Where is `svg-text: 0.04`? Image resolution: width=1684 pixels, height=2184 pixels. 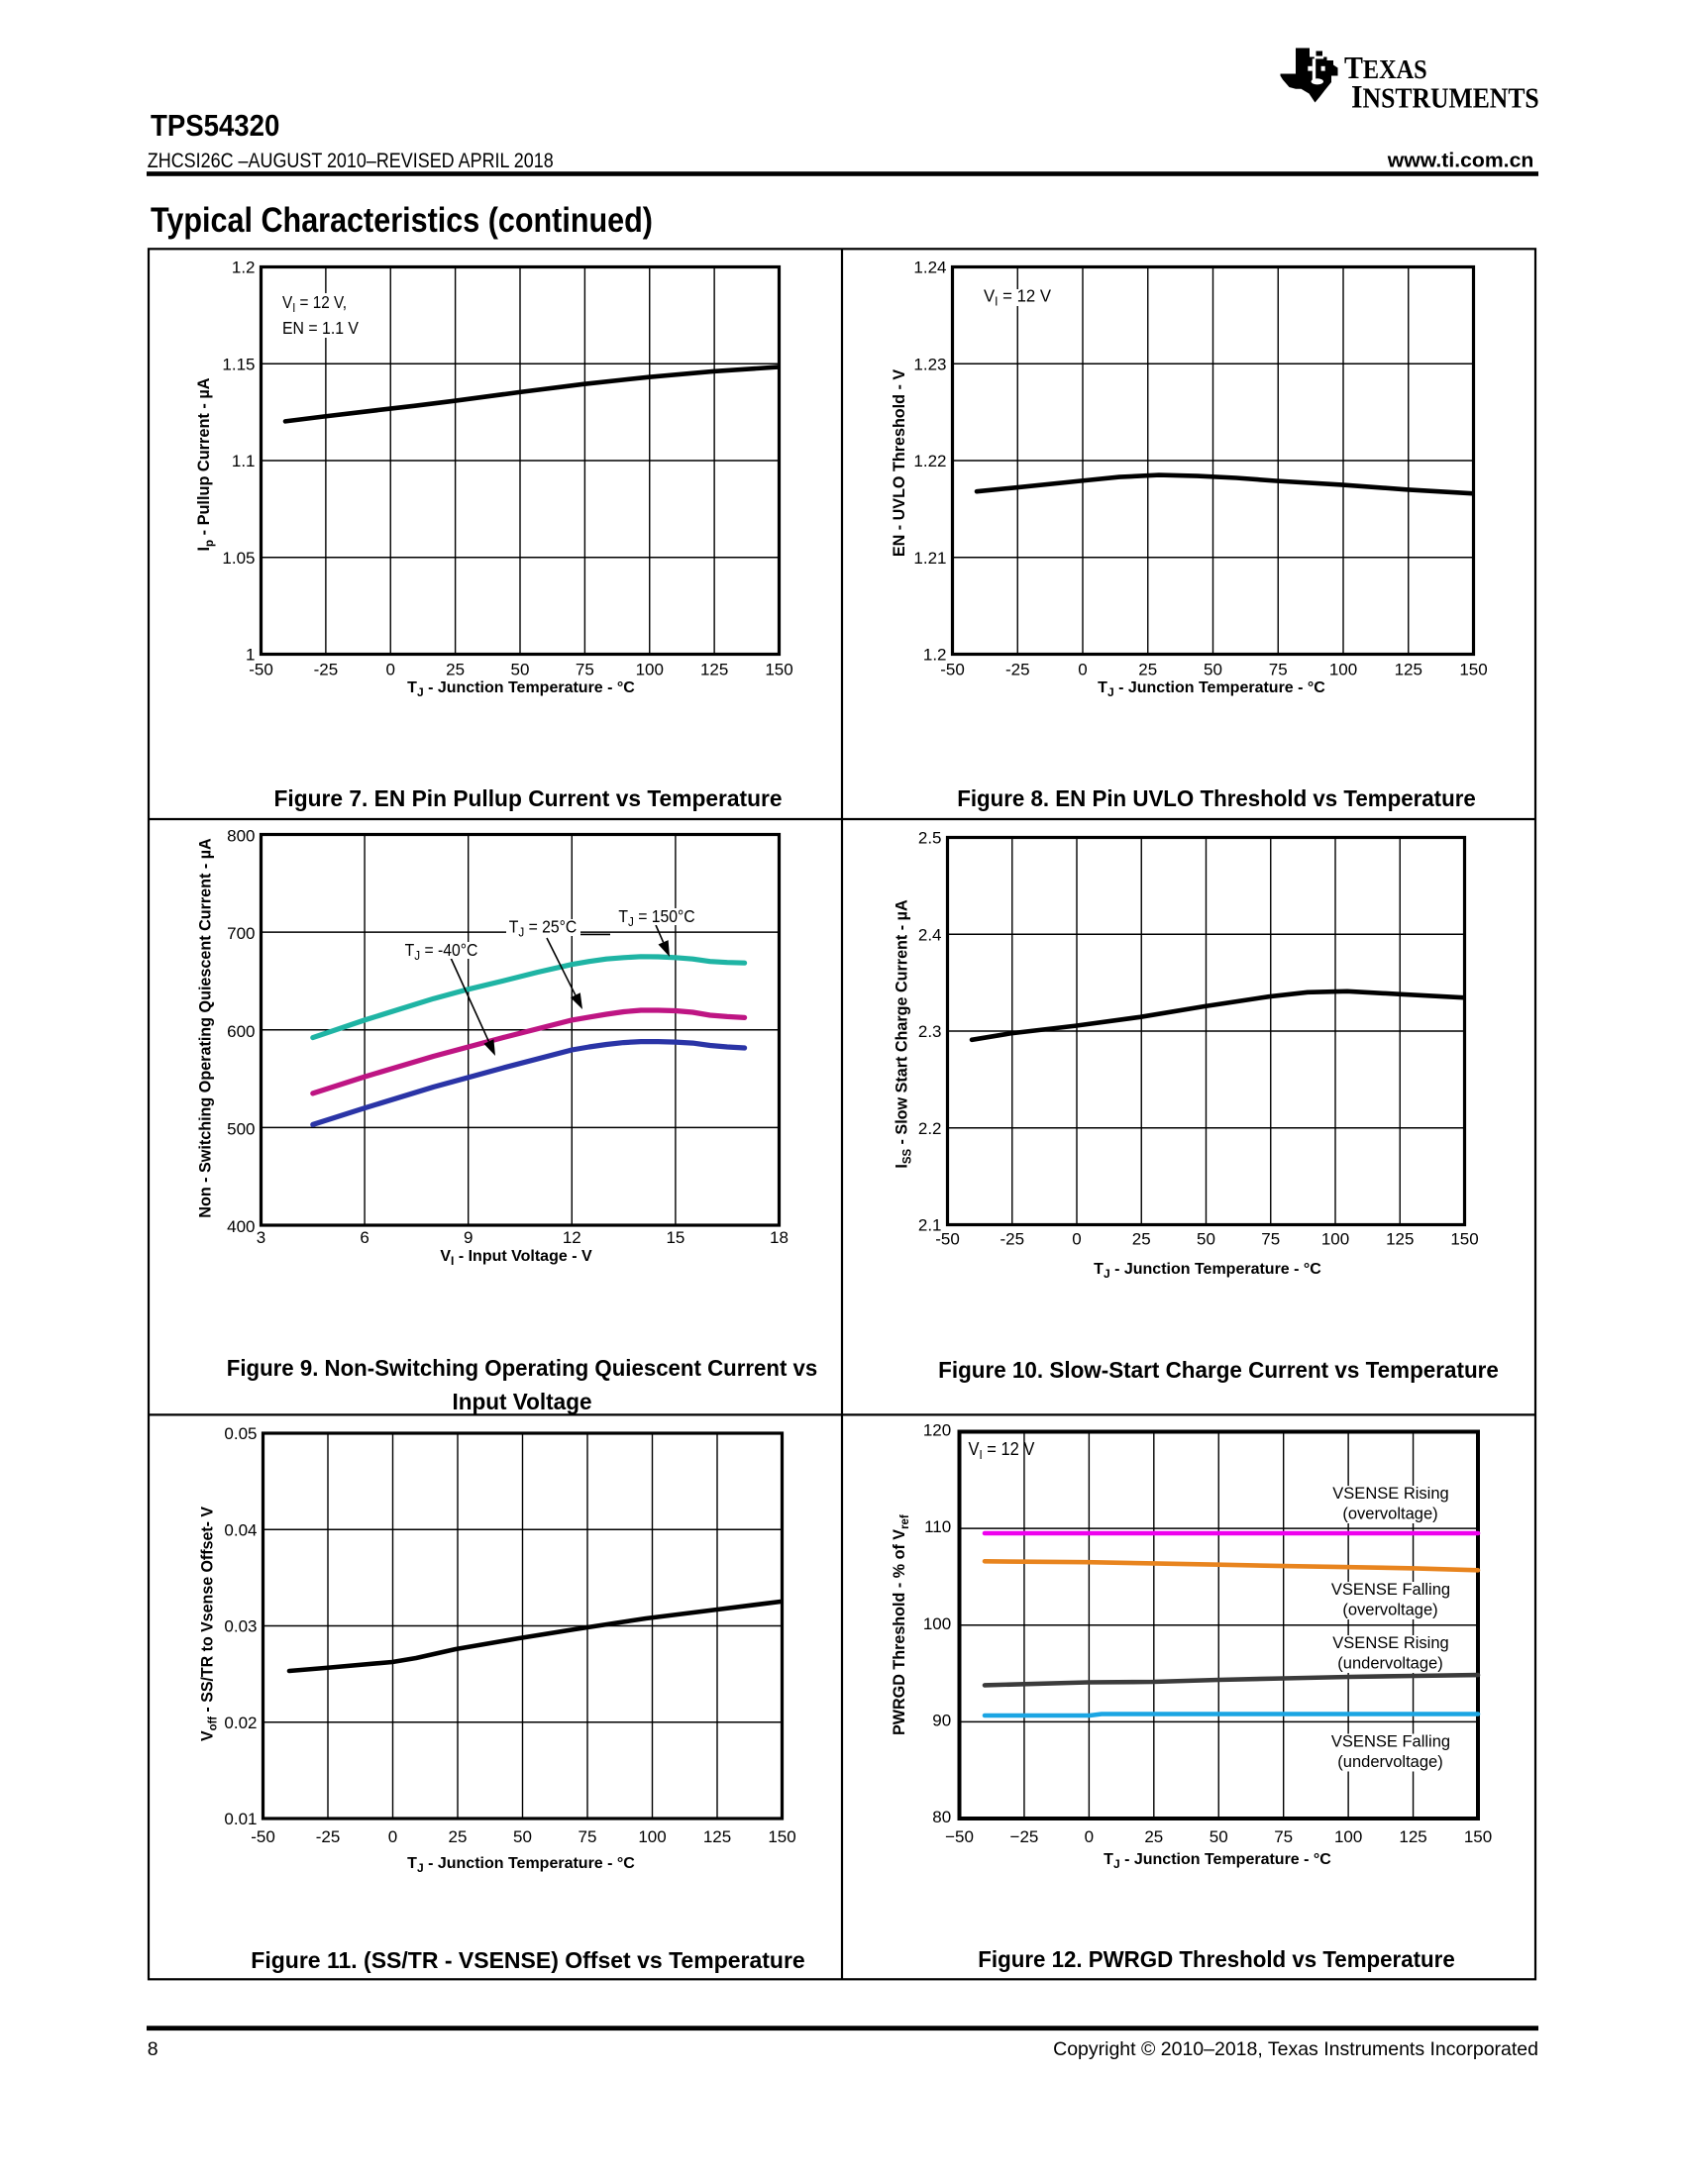 svg-text: 0.04 is located at coordinates (240, 1529).